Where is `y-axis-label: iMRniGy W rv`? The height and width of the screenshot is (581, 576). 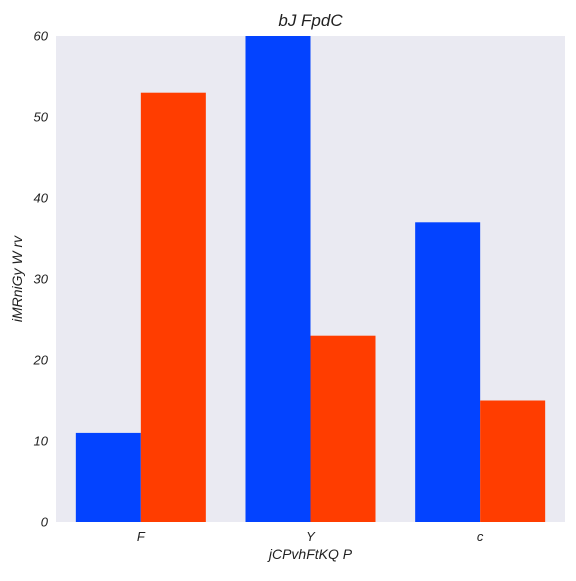 y-axis-label: iMRniGy W rv is located at coordinates (17, 278).